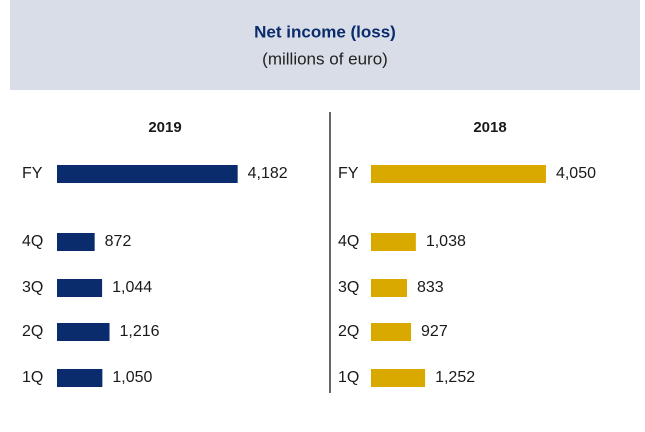 The image size is (645, 432). What do you see at coordinates (430, 287) in the screenshot?
I see `value-label: 833` at bounding box center [430, 287].